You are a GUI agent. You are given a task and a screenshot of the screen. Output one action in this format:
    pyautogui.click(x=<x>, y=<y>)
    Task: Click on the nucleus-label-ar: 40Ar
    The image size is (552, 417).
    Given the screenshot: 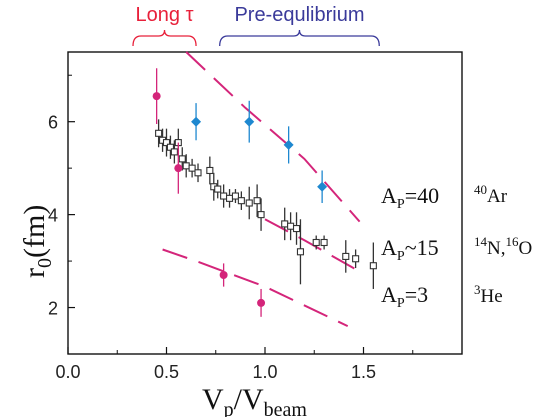 What is the action you would take?
    pyautogui.click(x=491, y=194)
    